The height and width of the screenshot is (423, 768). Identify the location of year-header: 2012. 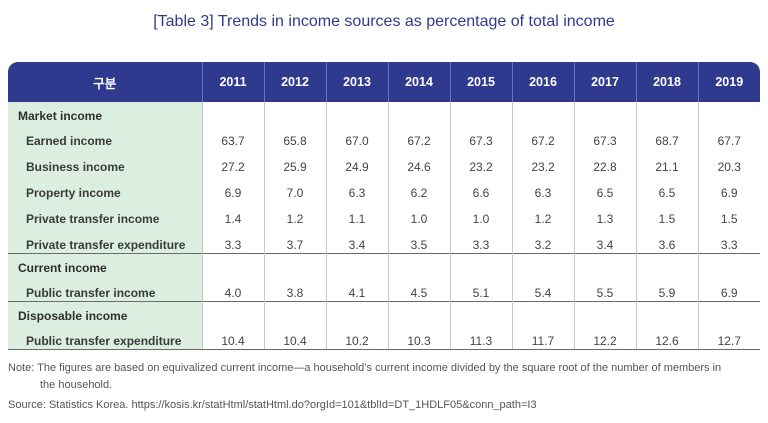
(295, 82).